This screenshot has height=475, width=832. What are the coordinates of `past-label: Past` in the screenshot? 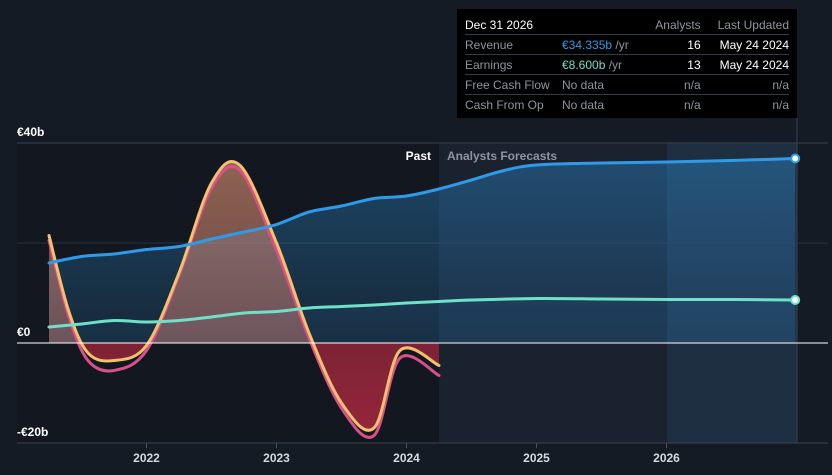 It's located at (418, 156).